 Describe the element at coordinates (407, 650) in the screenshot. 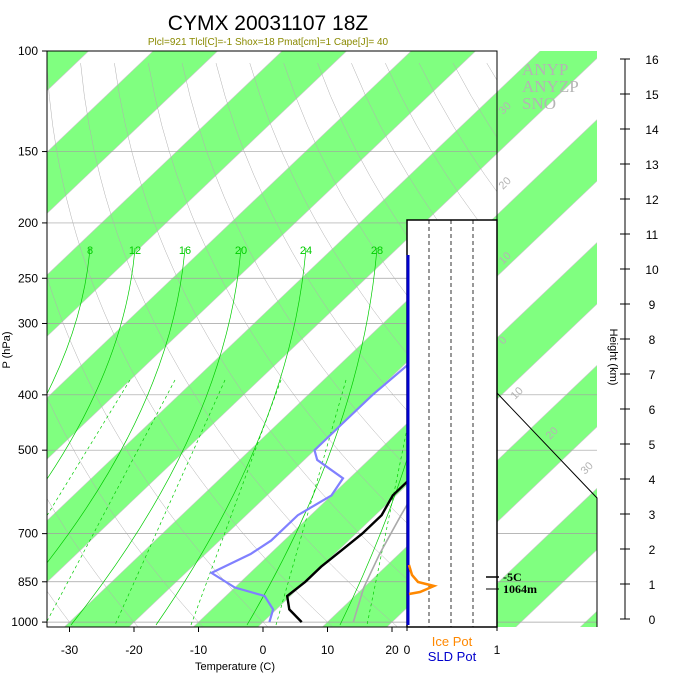

I see `pot-tick-label: 0` at that location.